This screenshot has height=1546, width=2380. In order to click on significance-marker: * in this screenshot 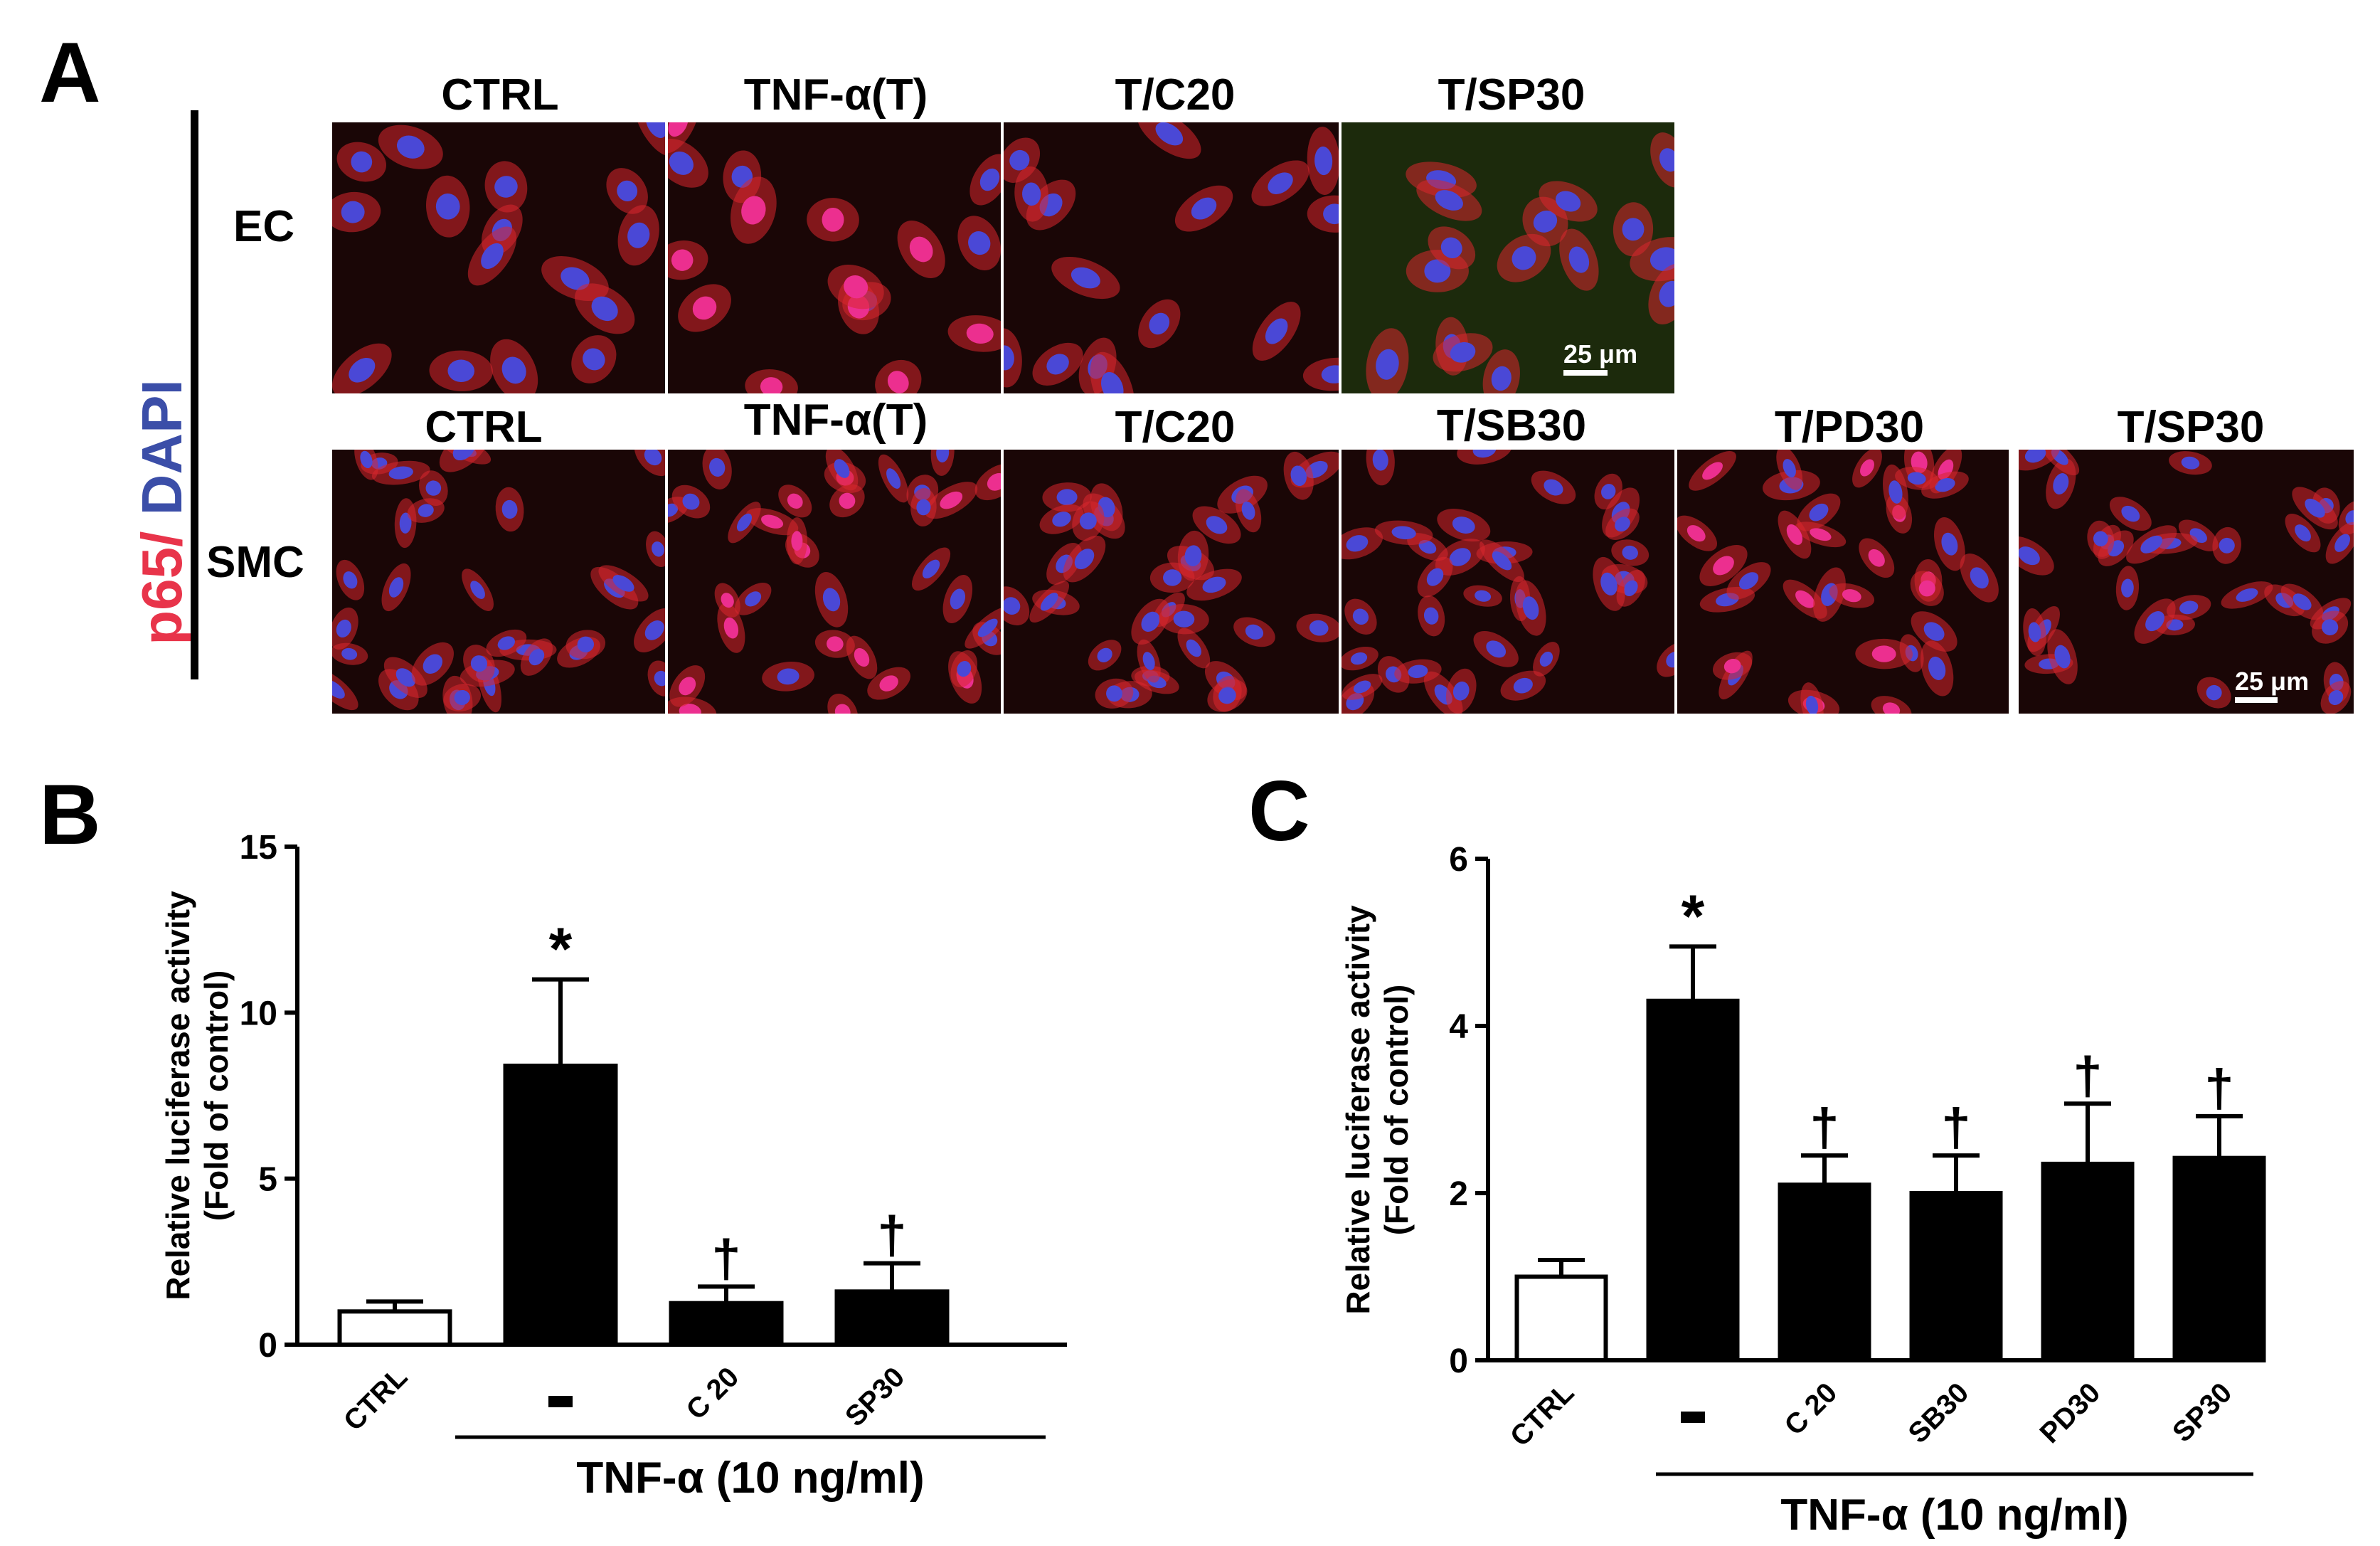, I will do `click(1693, 916)`.